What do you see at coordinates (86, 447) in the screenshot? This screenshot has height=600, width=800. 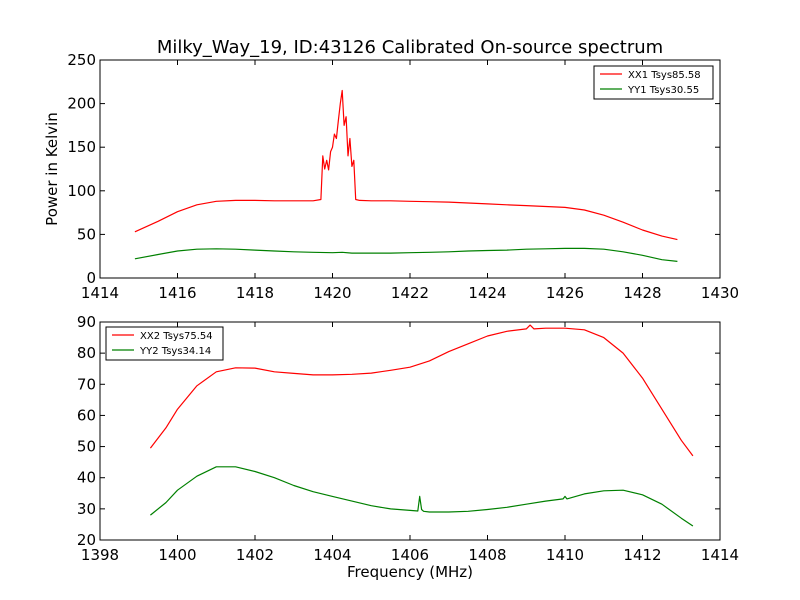 I see `bottom-y-tick-label: 50` at bounding box center [86, 447].